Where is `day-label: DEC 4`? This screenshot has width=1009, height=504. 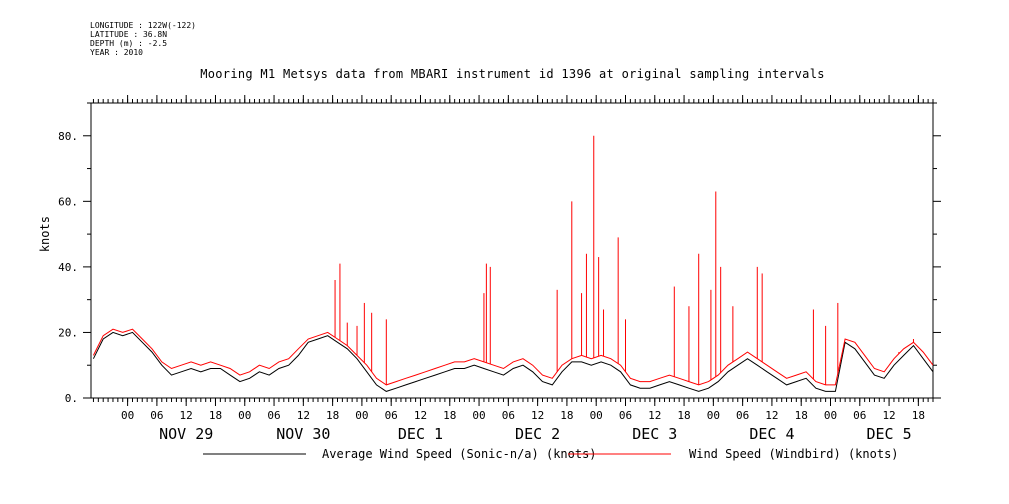 day-label: DEC 4 is located at coordinates (771, 434).